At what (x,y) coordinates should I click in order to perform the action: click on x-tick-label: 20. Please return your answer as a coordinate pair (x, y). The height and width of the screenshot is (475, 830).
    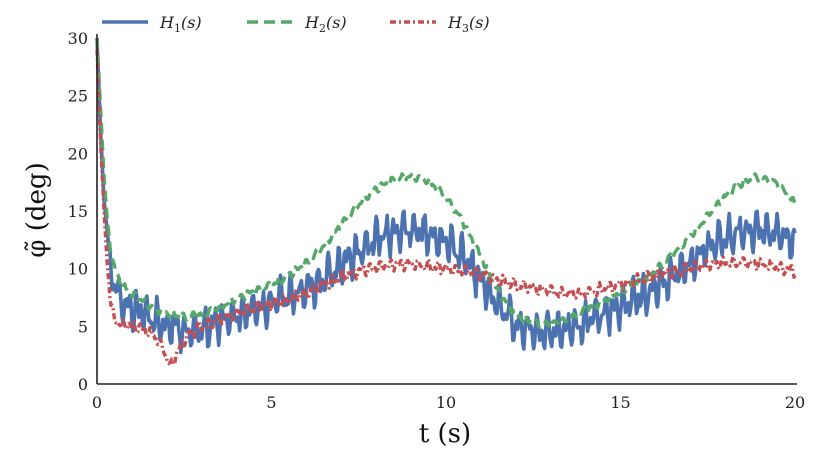
    Looking at the image, I should click on (795, 402).